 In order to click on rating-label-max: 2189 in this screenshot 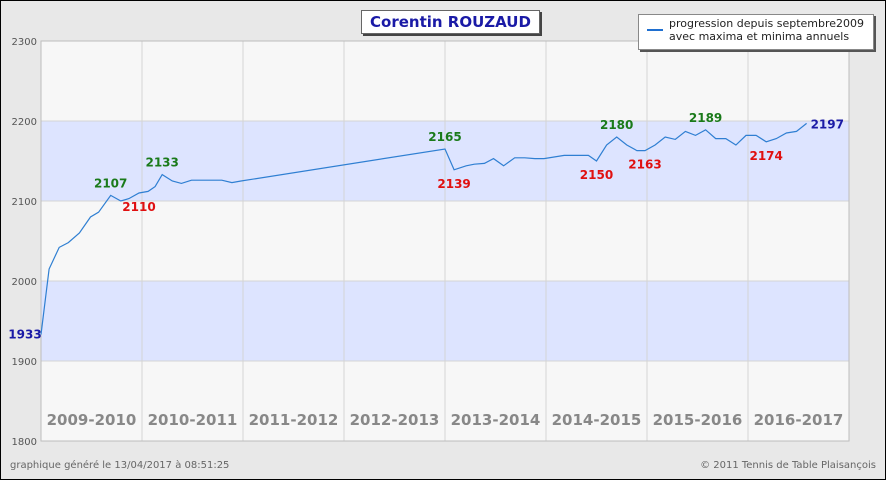, I will do `click(705, 118)`.